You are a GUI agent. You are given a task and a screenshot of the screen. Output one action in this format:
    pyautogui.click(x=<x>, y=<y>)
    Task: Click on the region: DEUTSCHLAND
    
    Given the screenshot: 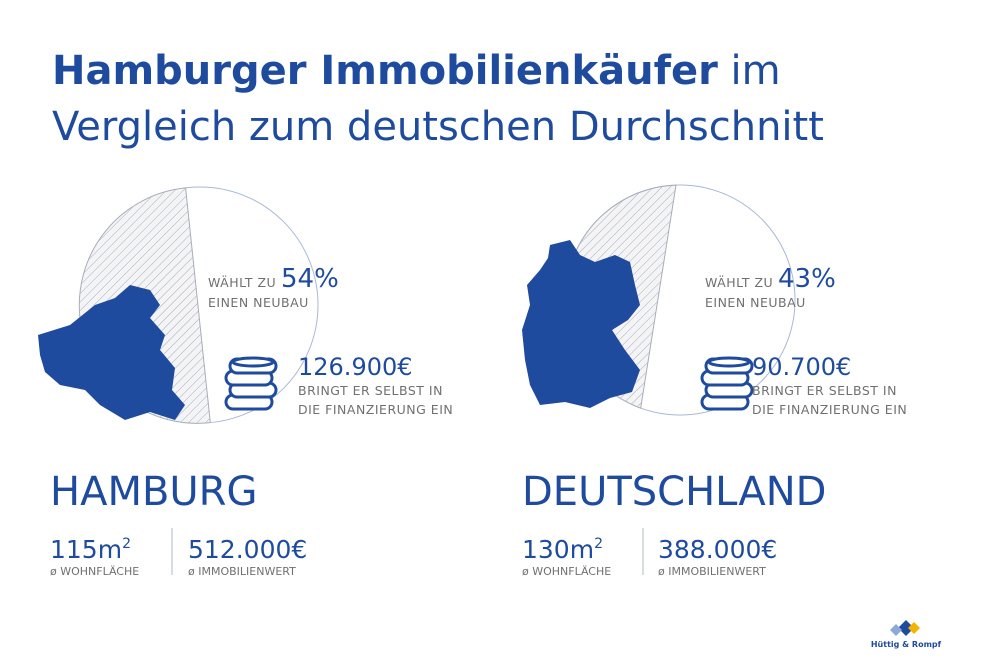 What is the action you would take?
    pyautogui.click(x=674, y=492)
    